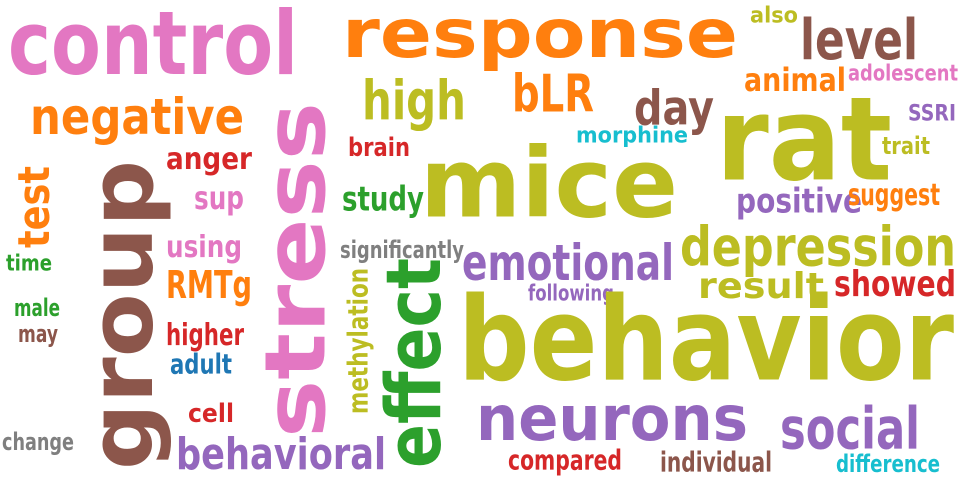  What do you see at coordinates (804, 139) in the screenshot?
I see `word-rat: rat` at bounding box center [804, 139].